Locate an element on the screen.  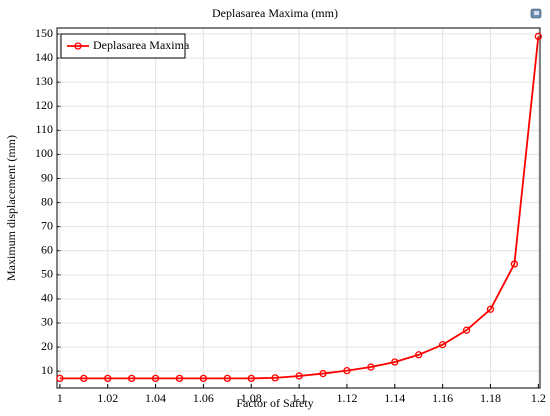
y-tick-label: 50 is located at coordinates (47, 274).